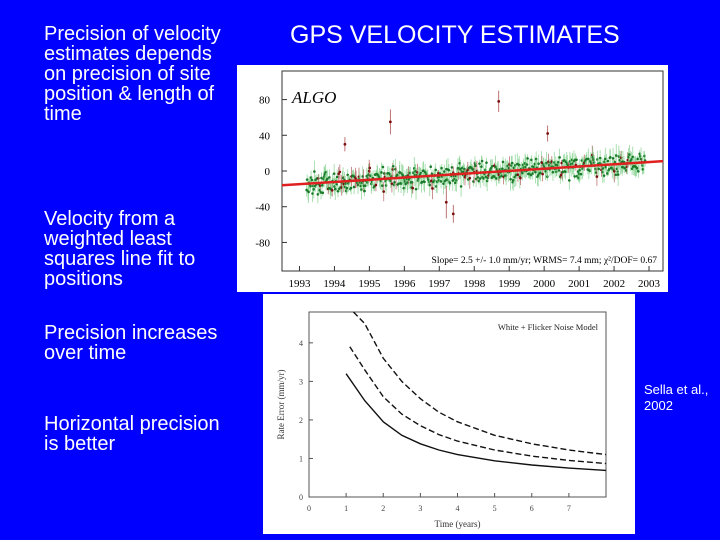  I want to click on y-tick-label: 3, so click(301, 381).